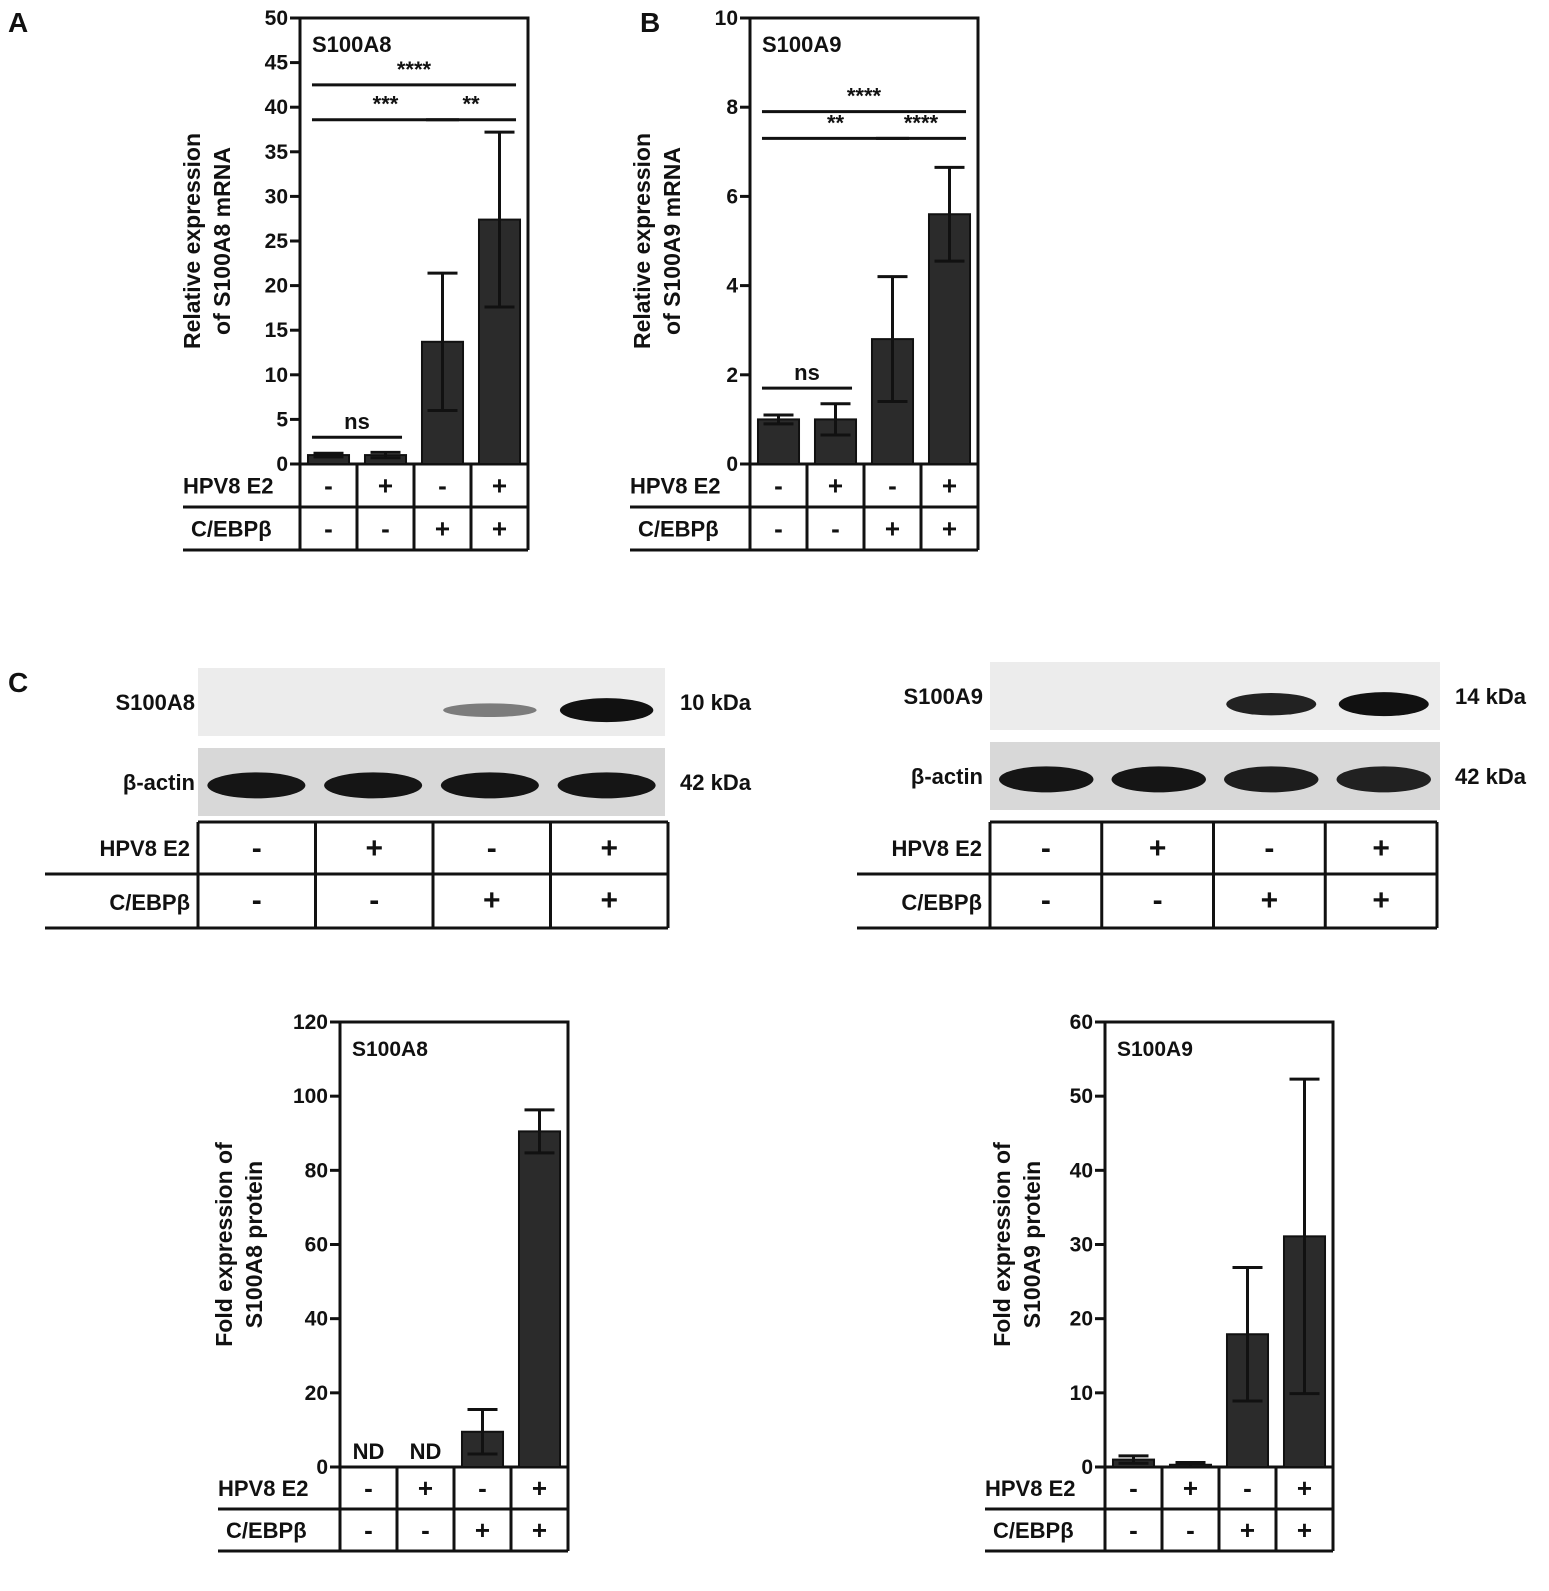  Describe the element at coordinates (310, 1096) in the screenshot. I see `y-tick-label: 100` at that location.